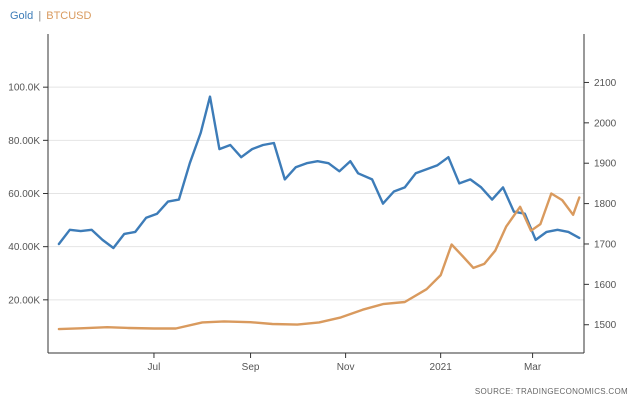 The width and height of the screenshot is (640, 400). I want to click on legend-btcusd: BTCUSD, so click(69, 16).